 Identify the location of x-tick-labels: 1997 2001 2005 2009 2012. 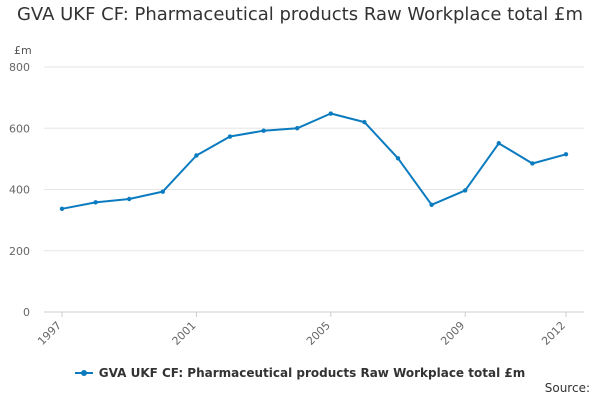
(301, 330).